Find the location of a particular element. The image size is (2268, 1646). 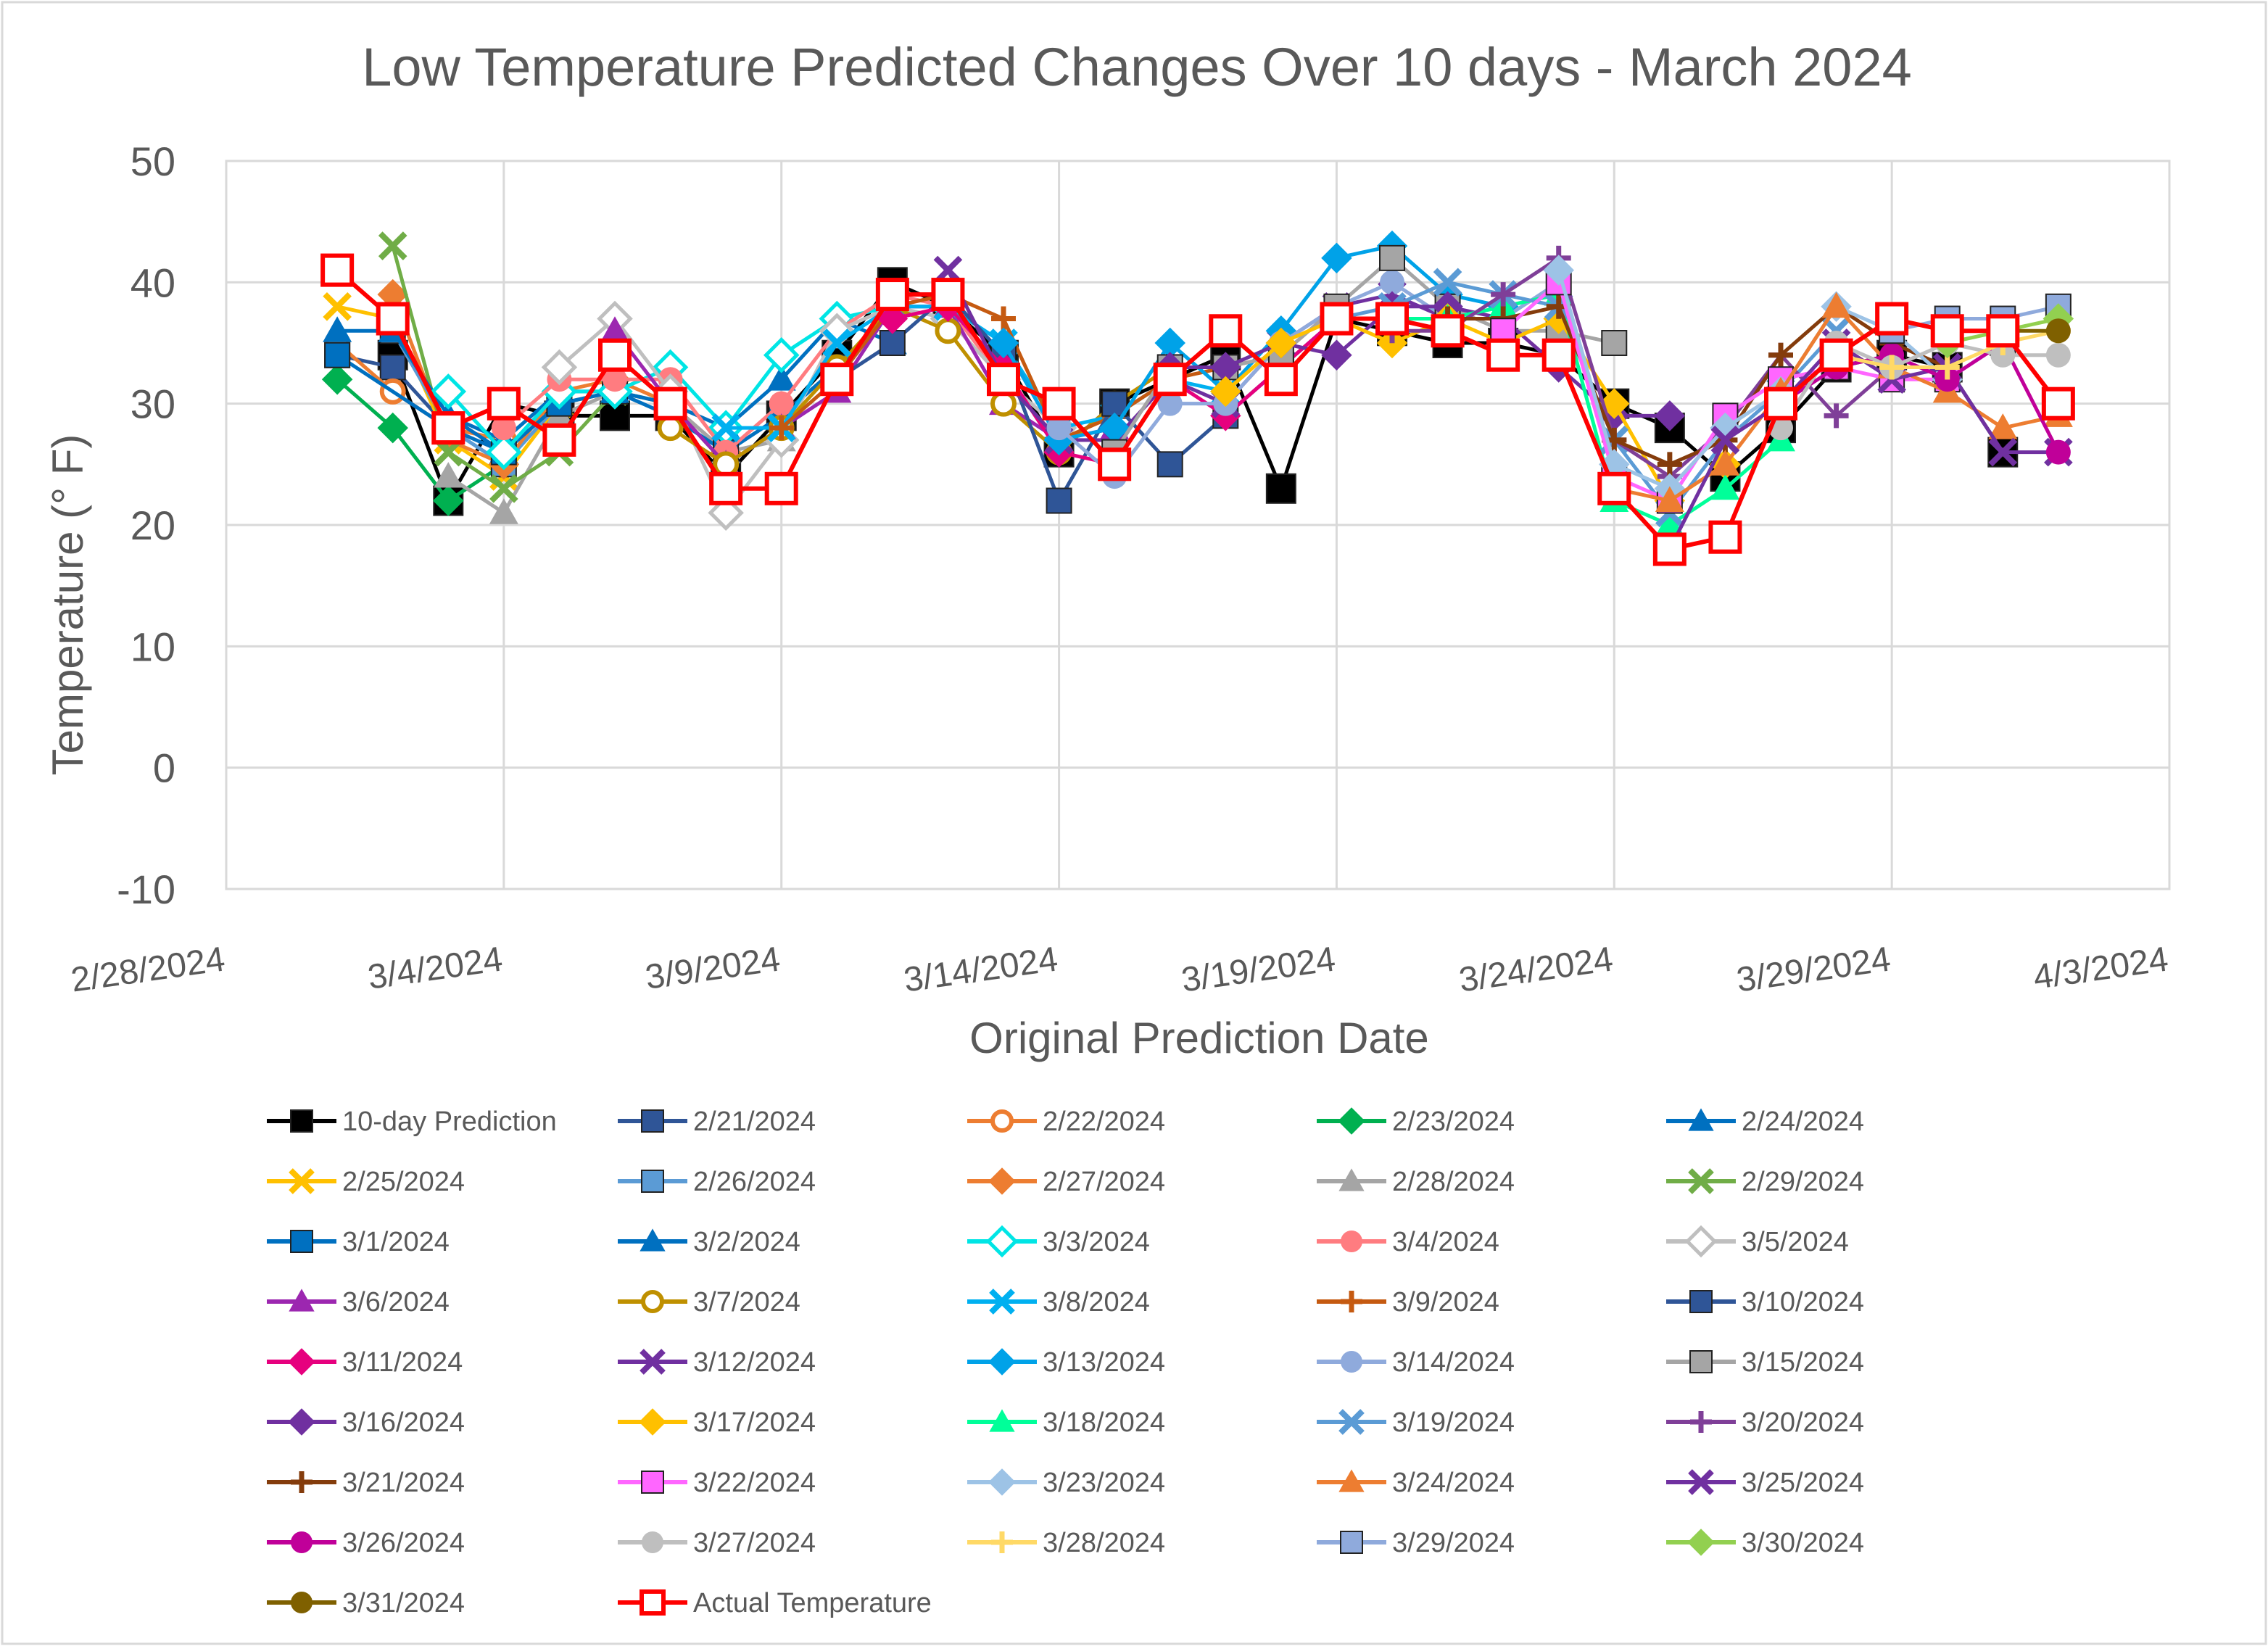

legend-label: 3/7/2024 is located at coordinates (747, 1302).